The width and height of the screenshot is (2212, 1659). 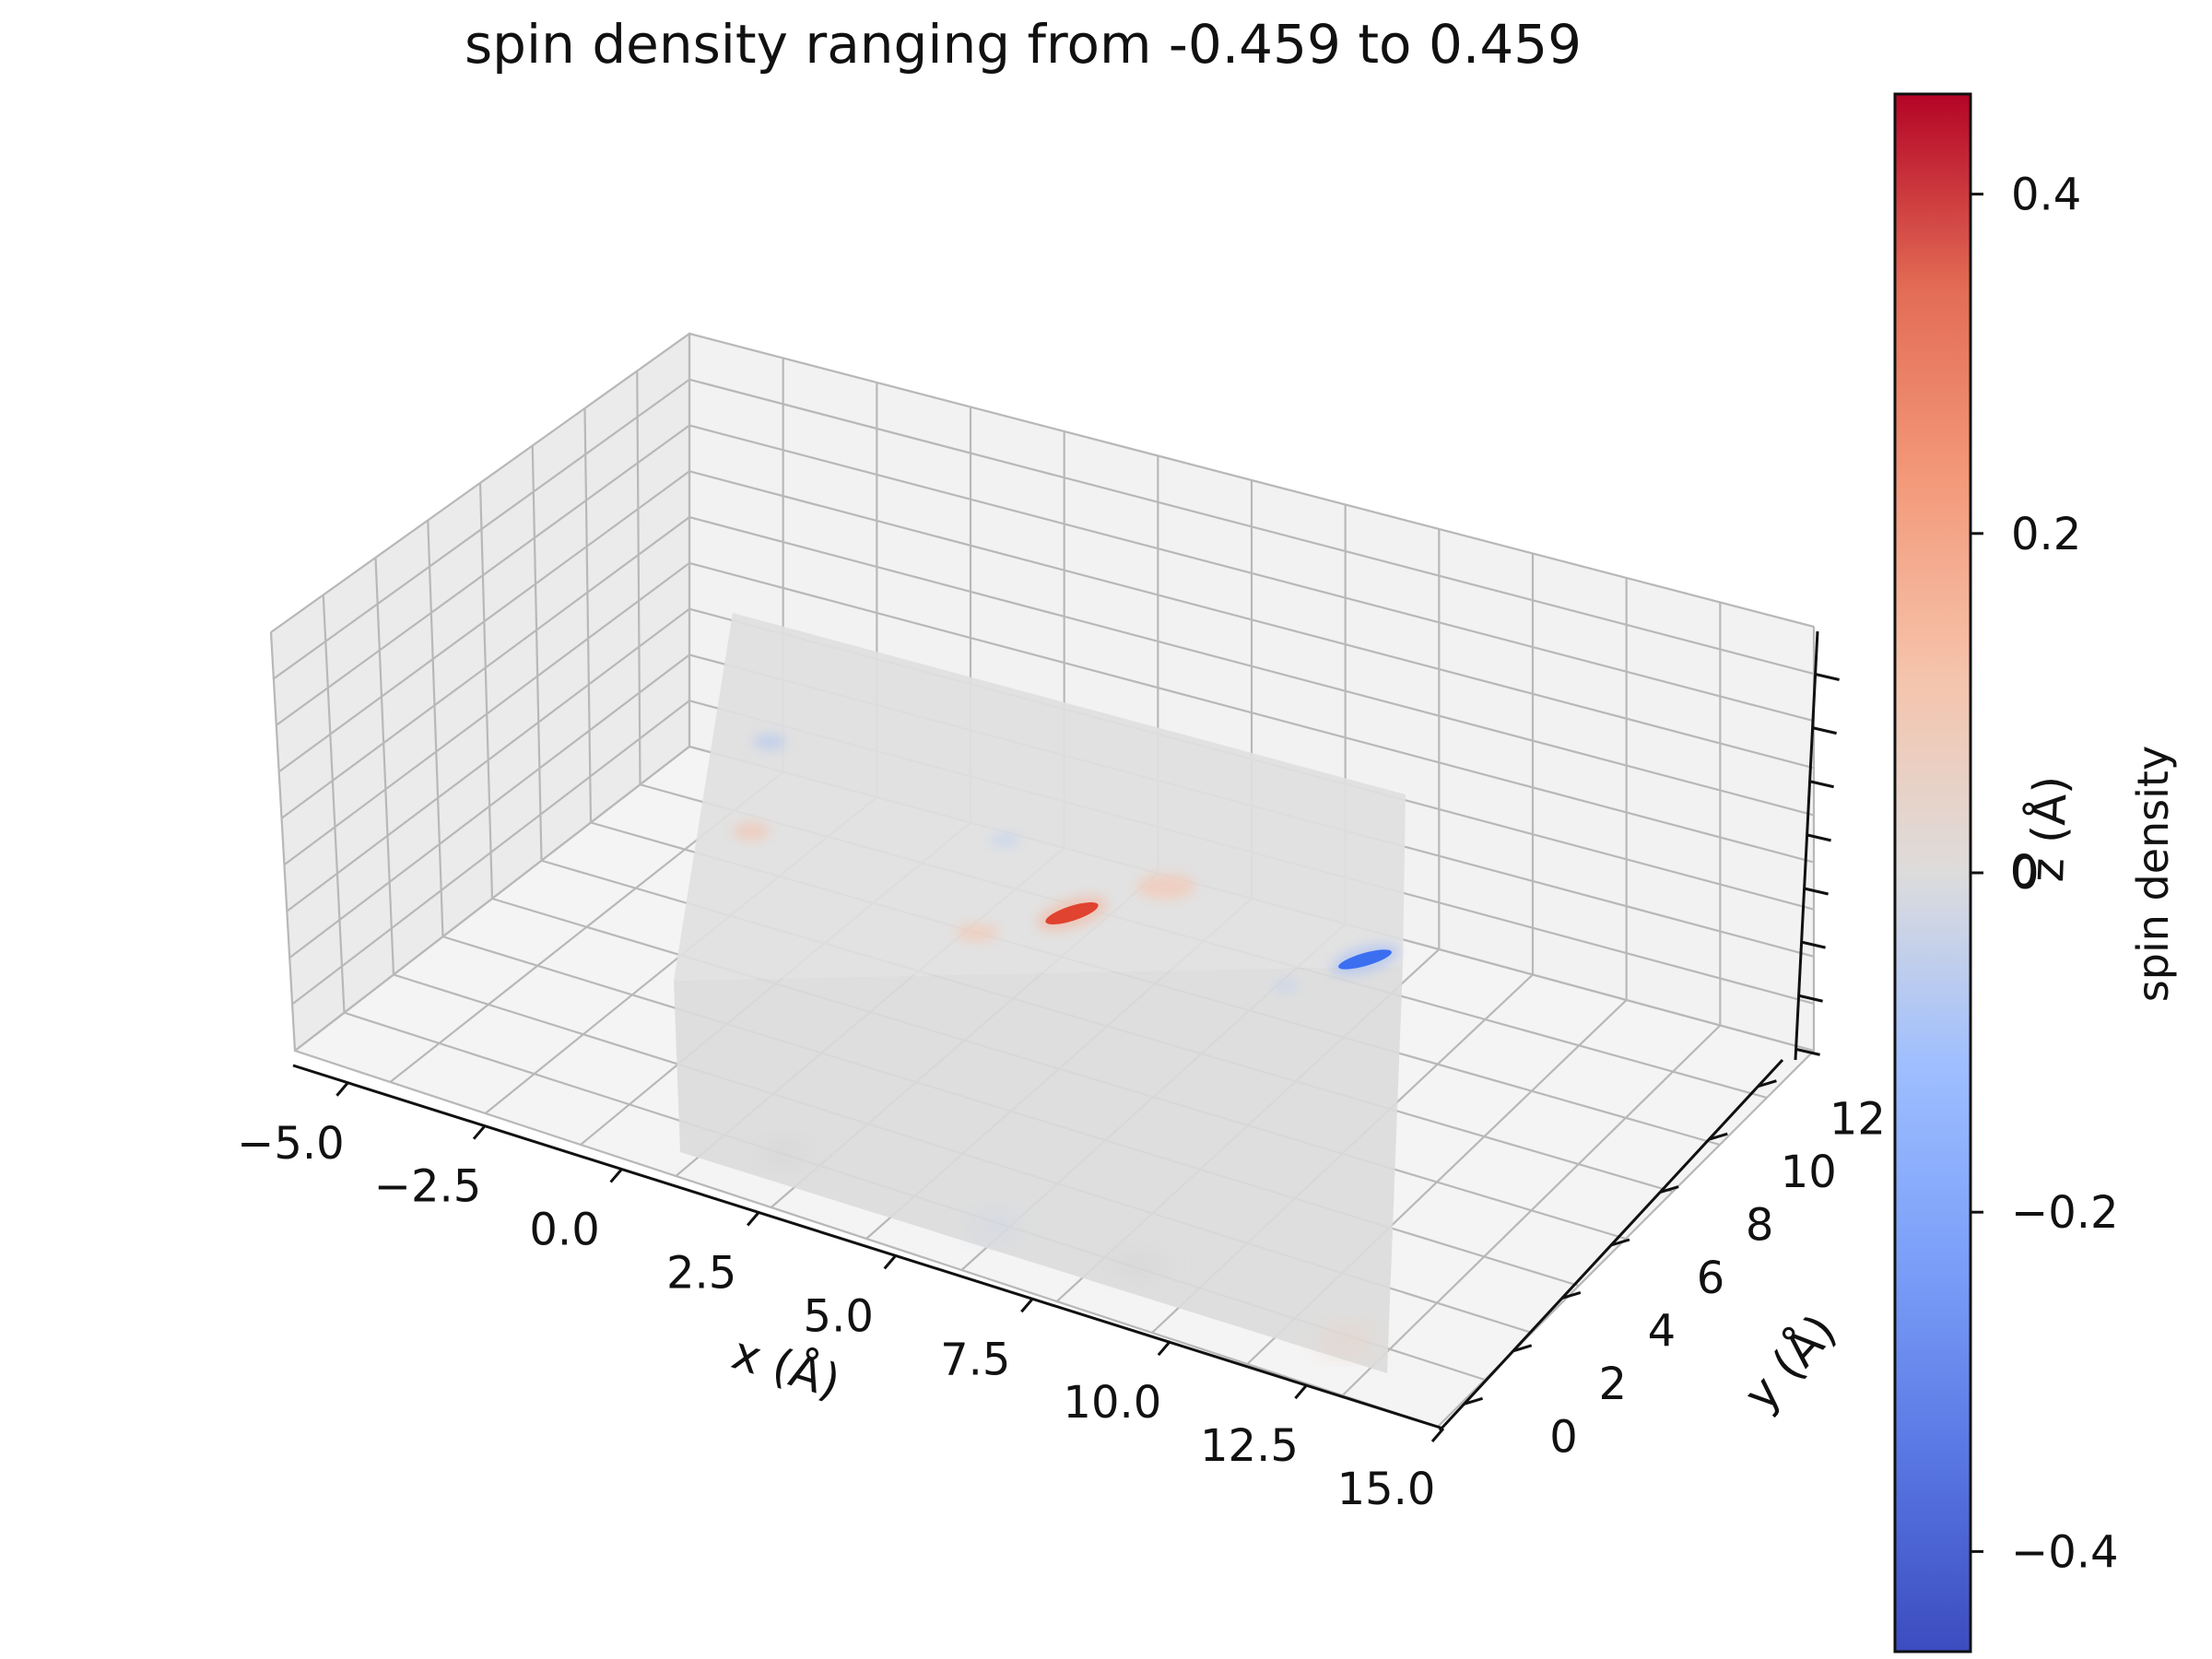 What do you see at coordinates (1386, 1489) in the screenshot?
I see `x-tick-label: 15.0` at bounding box center [1386, 1489].